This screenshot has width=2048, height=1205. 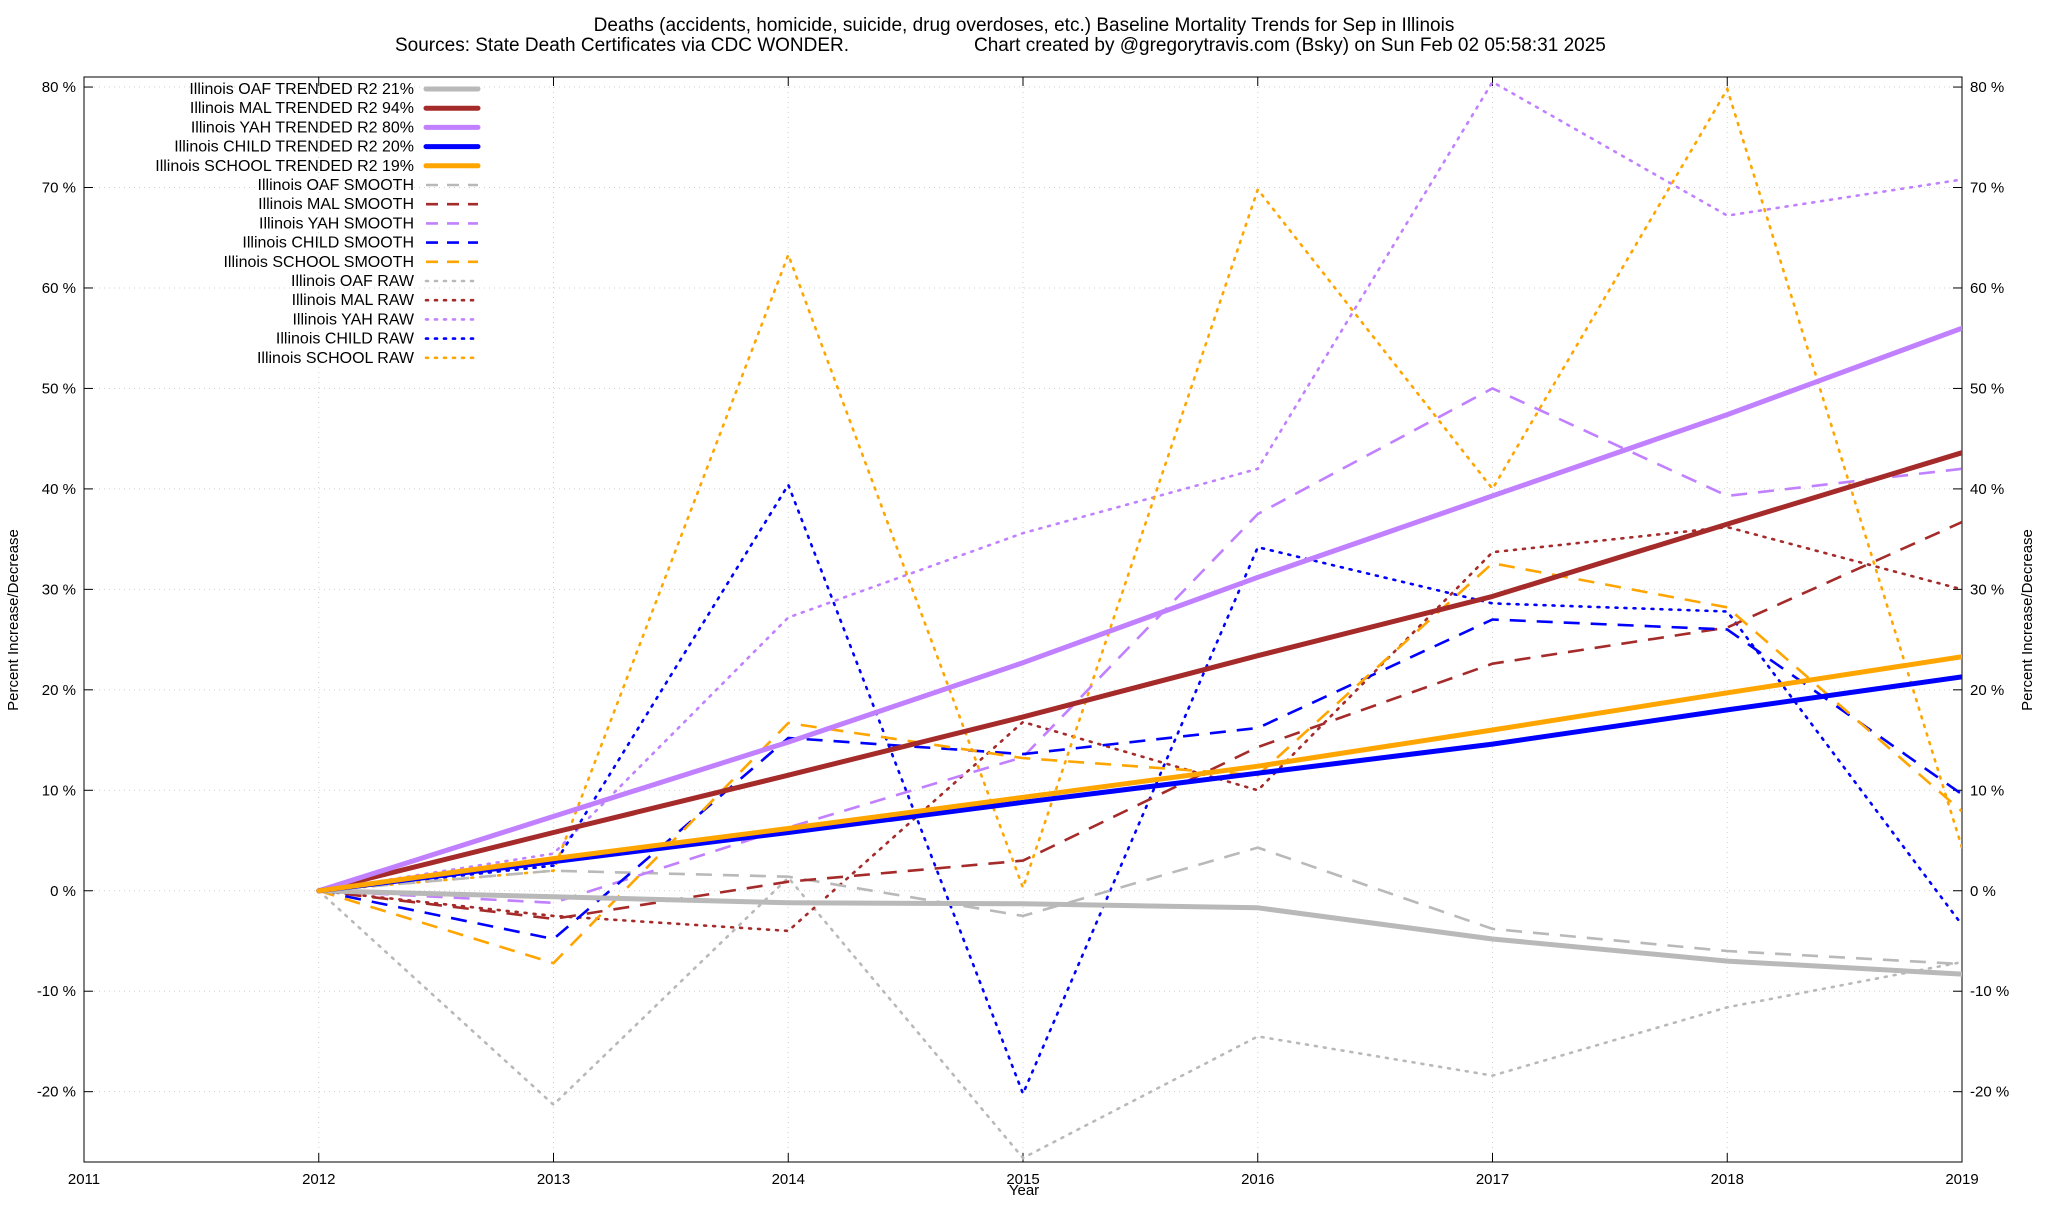 I want to click on legend-label: Illinois CHILD SMOOTH, so click(x=328, y=243).